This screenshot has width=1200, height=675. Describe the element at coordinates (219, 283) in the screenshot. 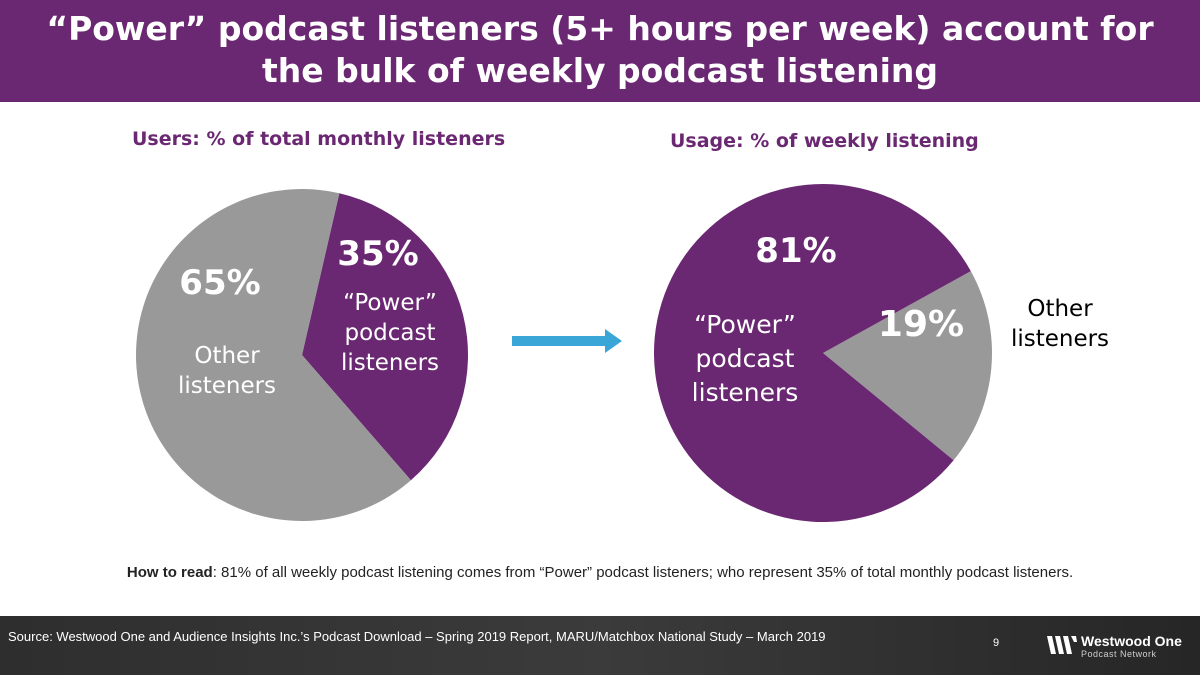

I see `chart1-value-label-2: 65%` at that location.